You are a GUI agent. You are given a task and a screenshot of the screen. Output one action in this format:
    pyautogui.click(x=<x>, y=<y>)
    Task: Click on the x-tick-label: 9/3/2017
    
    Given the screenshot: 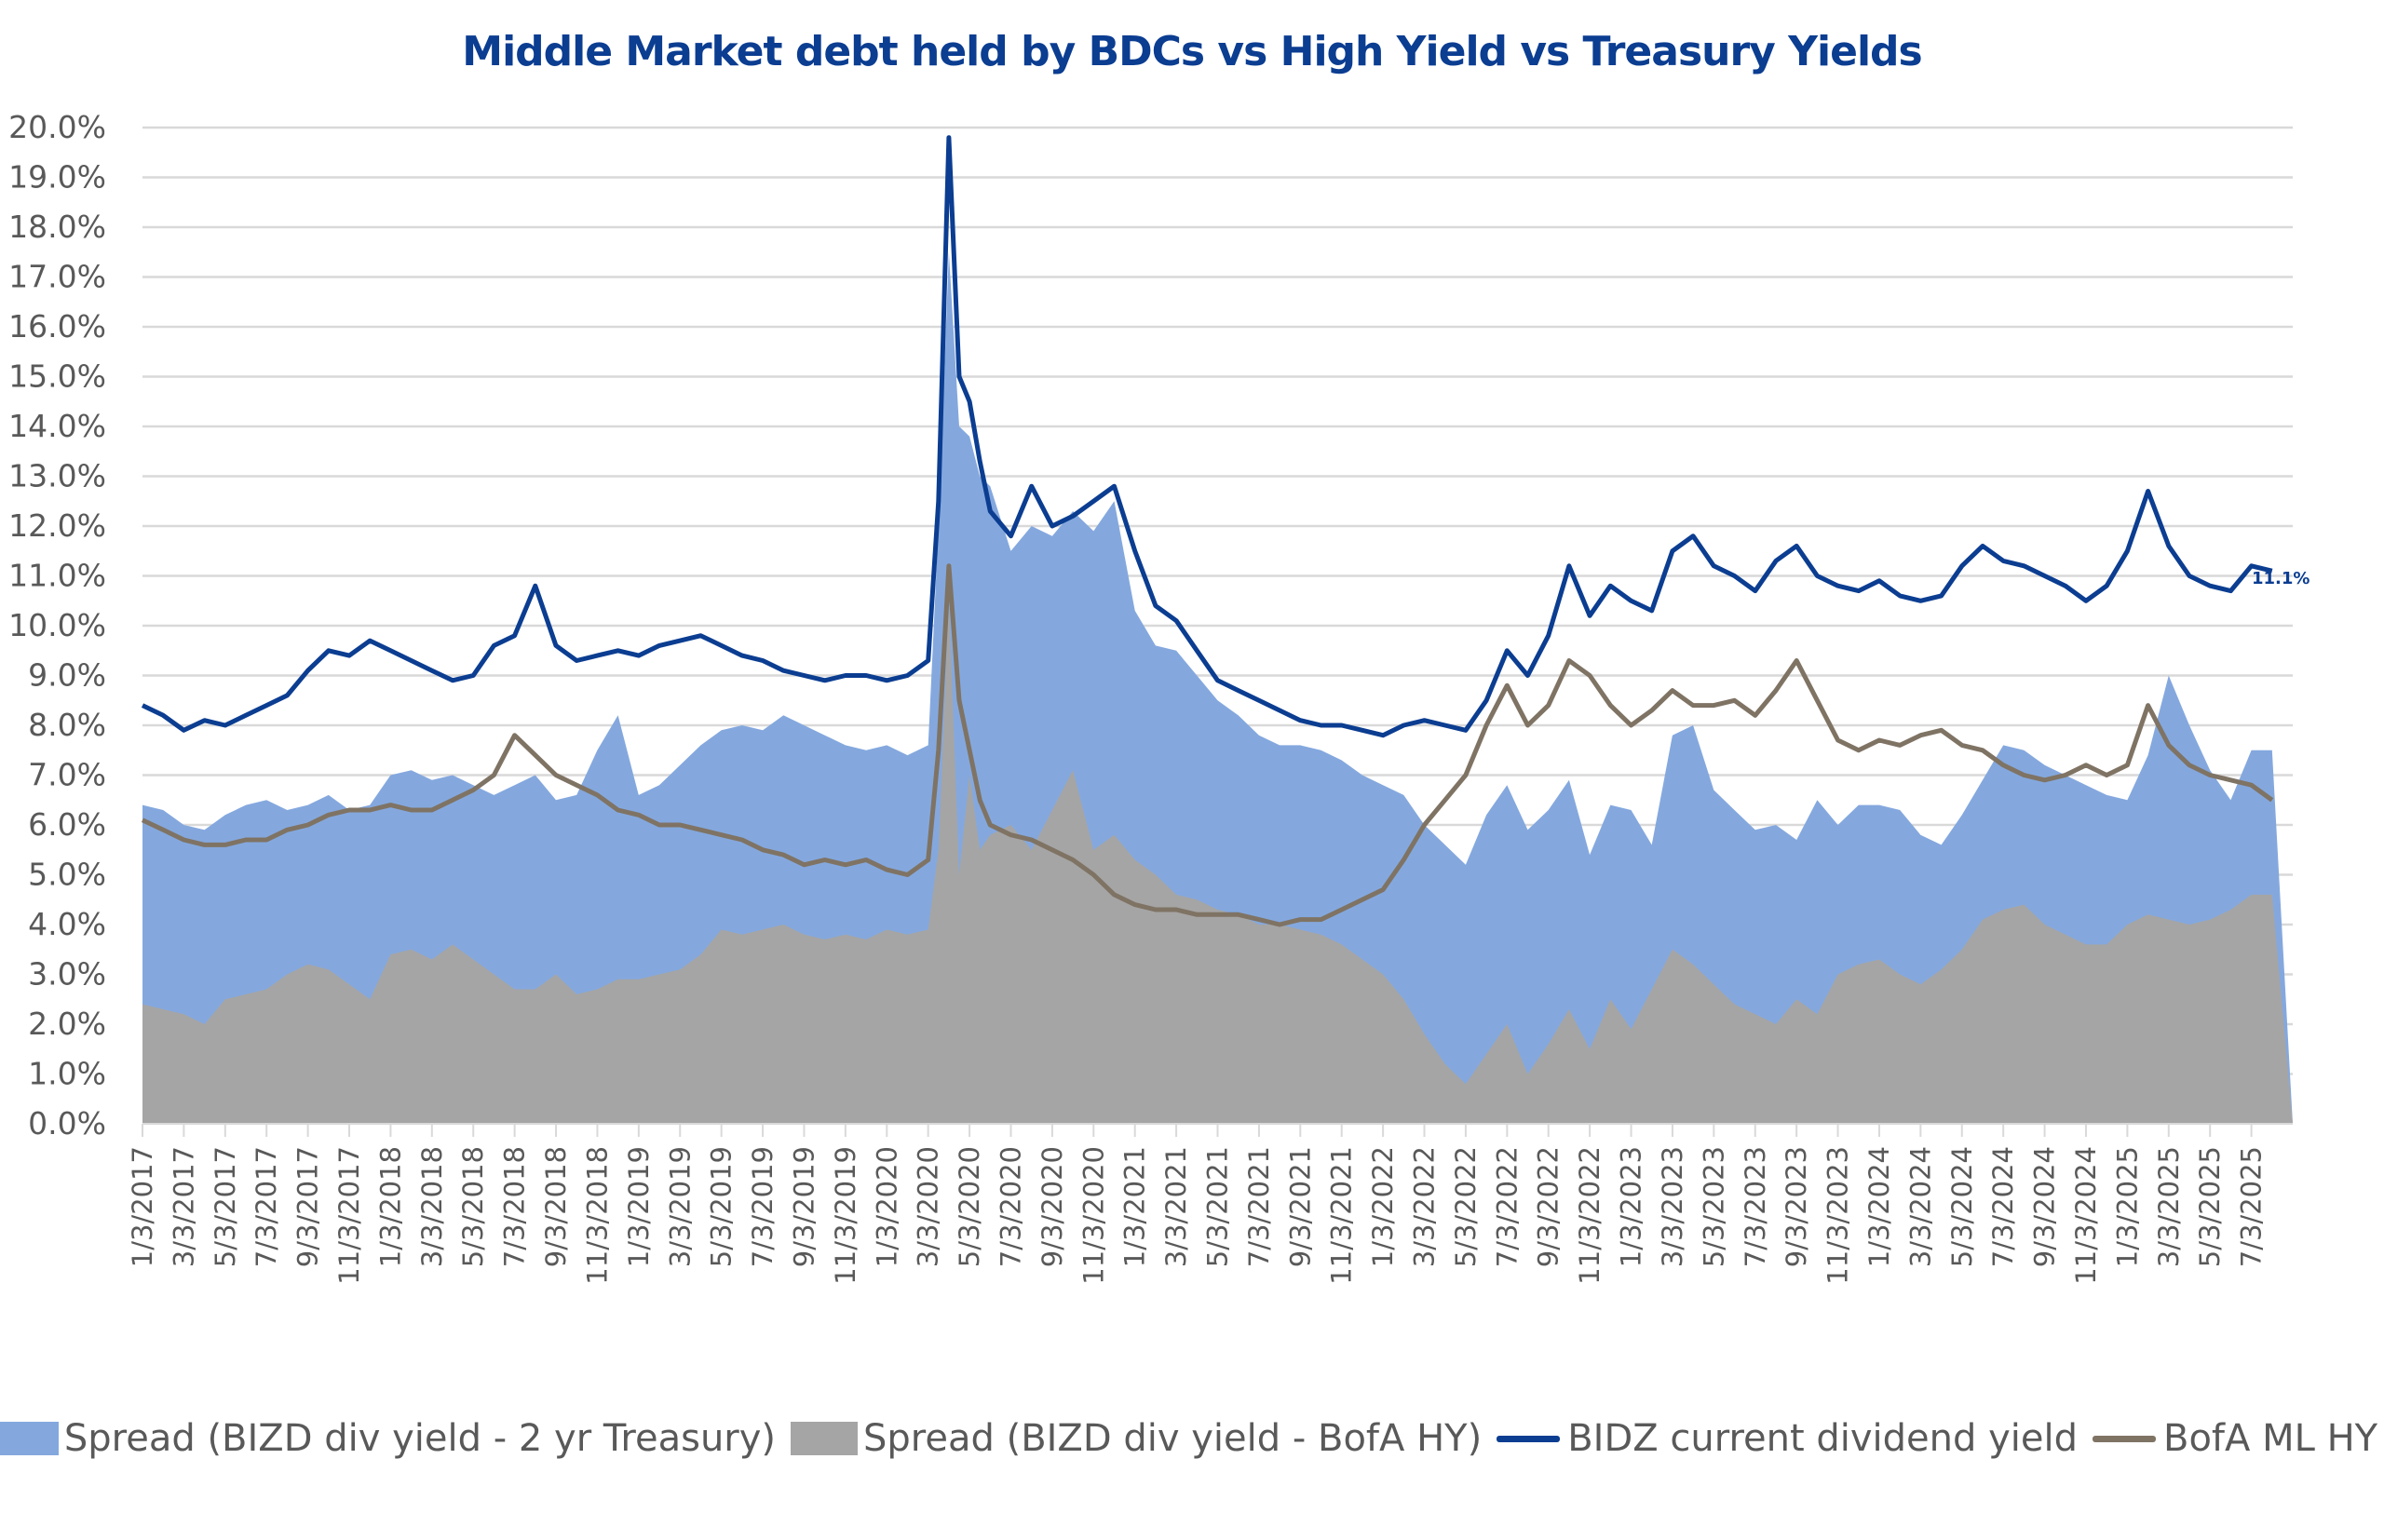 What is the action you would take?
    pyautogui.click(x=308, y=1207)
    